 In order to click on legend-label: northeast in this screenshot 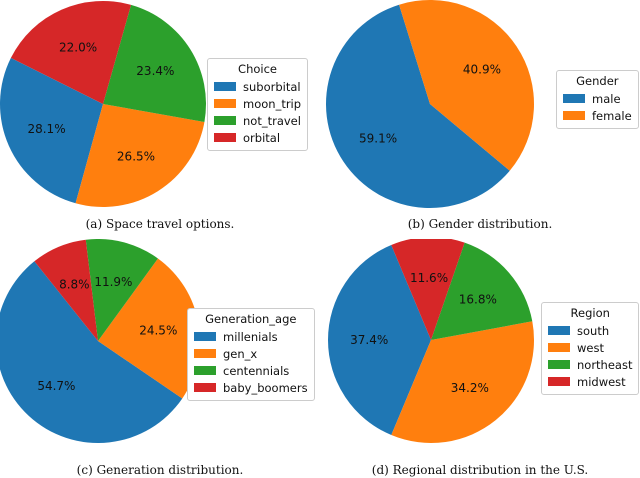, I will do `click(605, 364)`.